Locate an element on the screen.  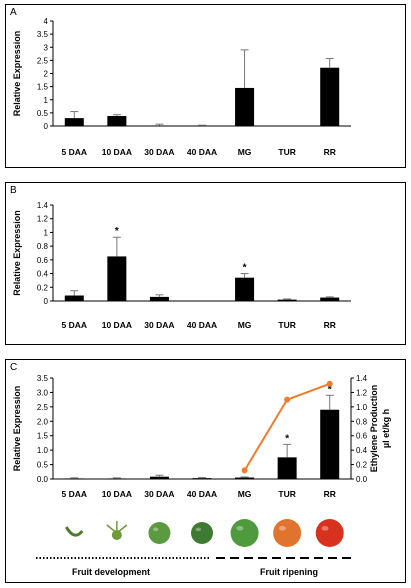
y2-axis-label-unit: µl et/kg h is located at coordinates (386, 428).